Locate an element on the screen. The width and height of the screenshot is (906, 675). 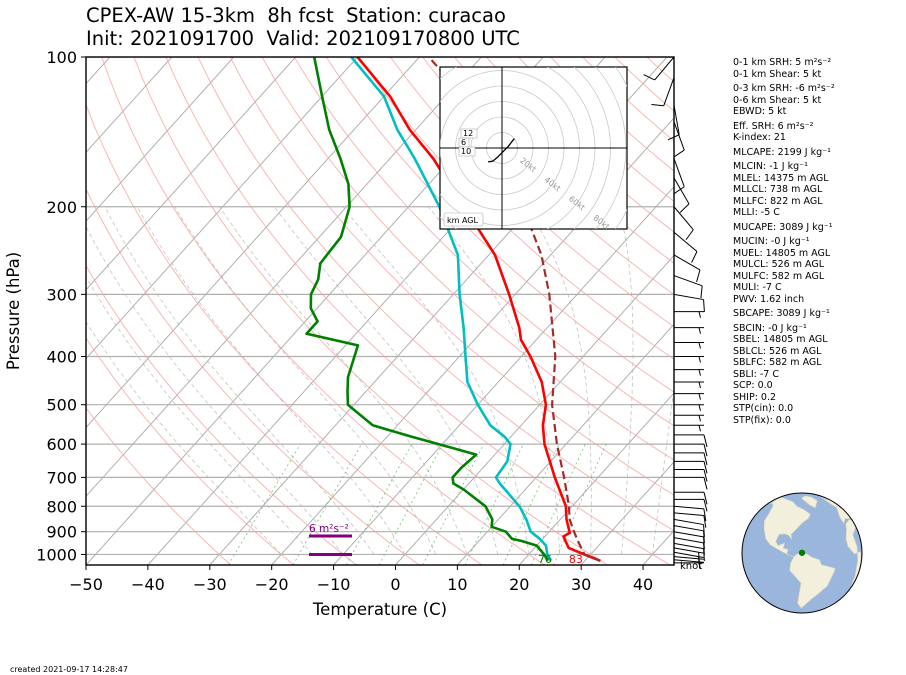
parameter-line: K-index: 21 is located at coordinates (759, 137).